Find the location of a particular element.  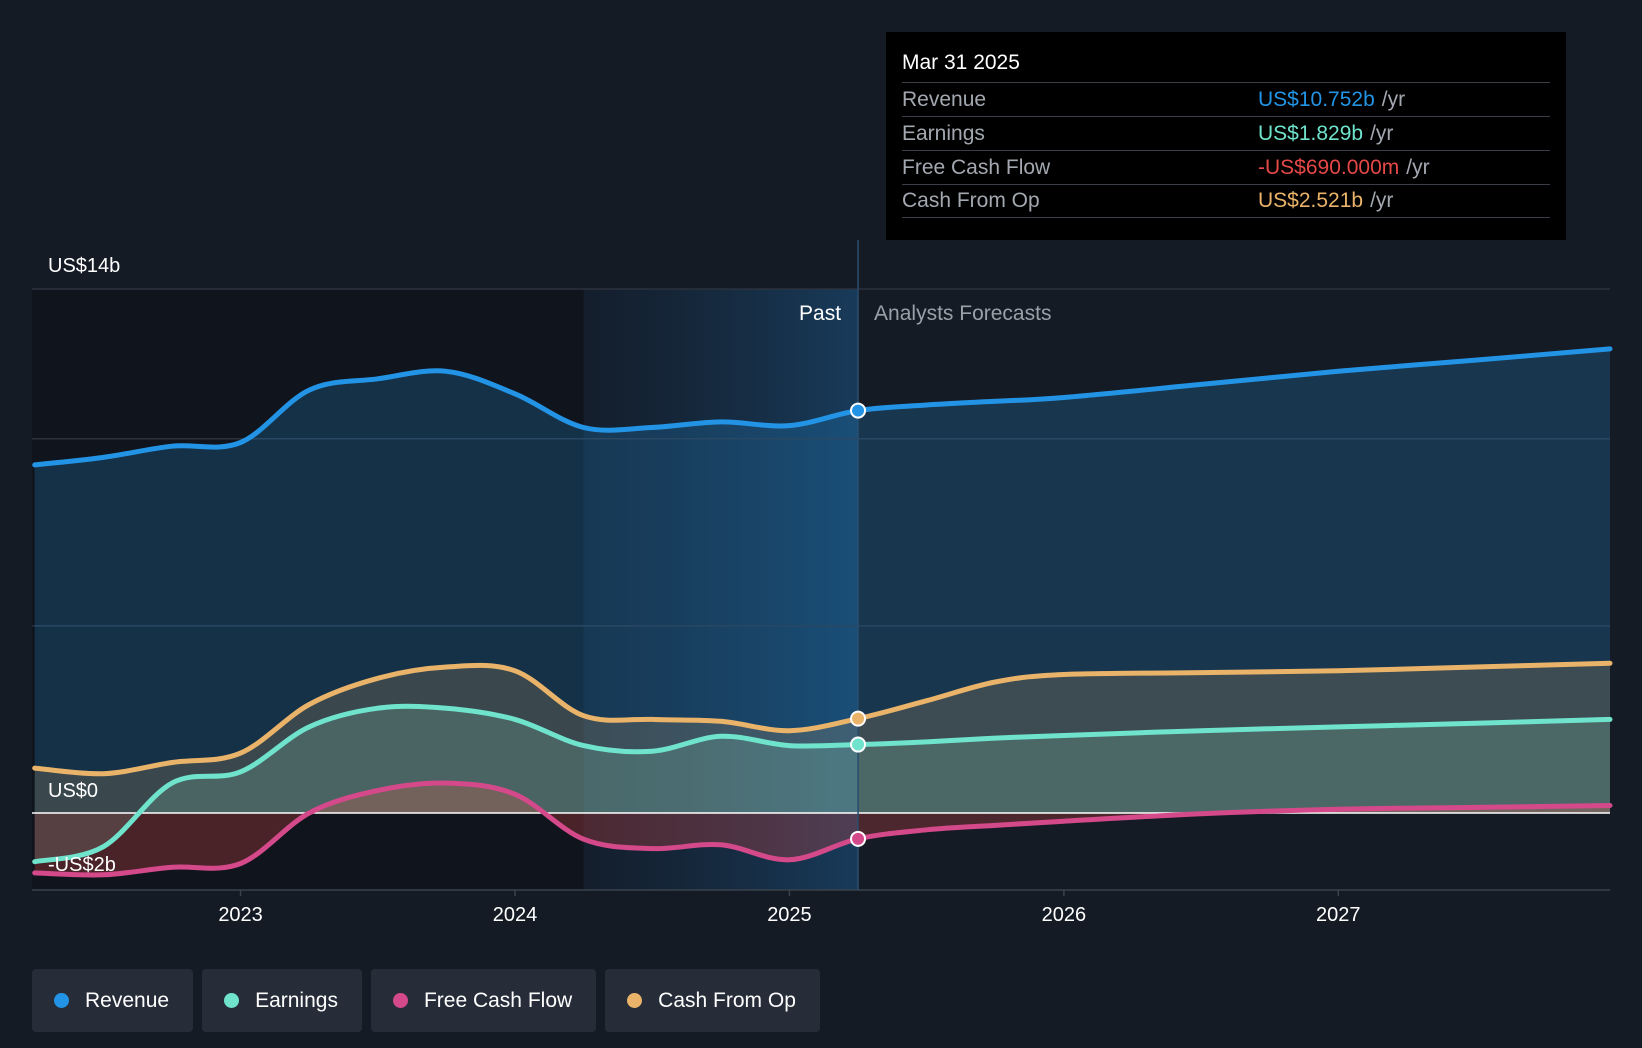

legend-item-revenue: Revenue is located at coordinates (113, 1000).